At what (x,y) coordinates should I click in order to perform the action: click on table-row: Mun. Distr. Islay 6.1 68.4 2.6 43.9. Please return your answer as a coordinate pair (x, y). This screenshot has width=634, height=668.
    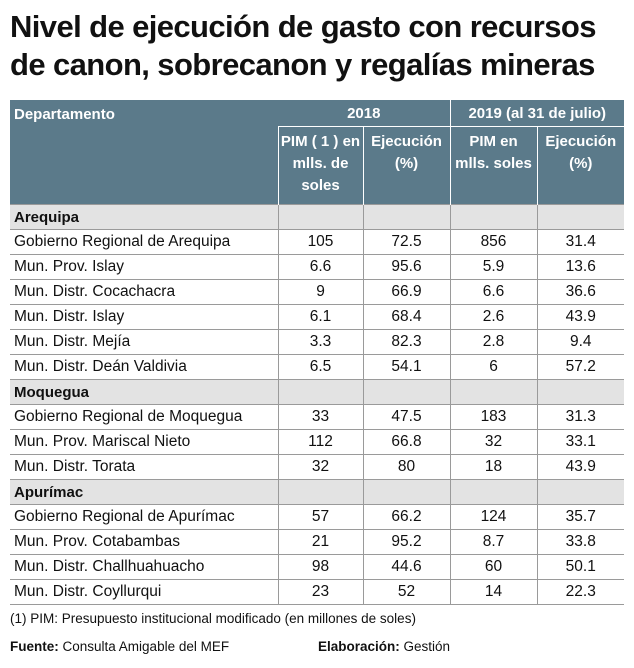
    Looking at the image, I should click on (317, 317).